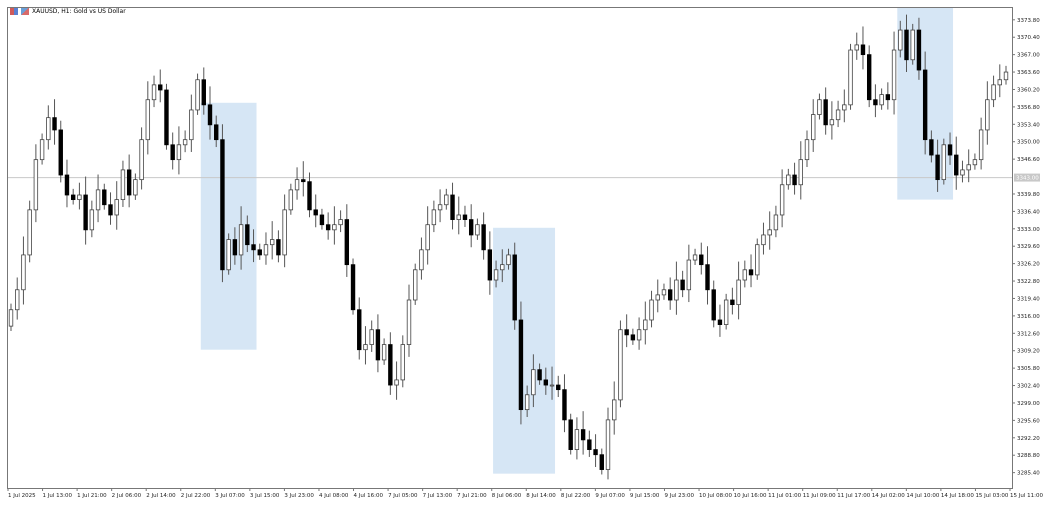 Image resolution: width=1046 pixels, height=507 pixels. What do you see at coordinates (14, 11) in the screenshot?
I see `chart-grid-icon` at bounding box center [14, 11].